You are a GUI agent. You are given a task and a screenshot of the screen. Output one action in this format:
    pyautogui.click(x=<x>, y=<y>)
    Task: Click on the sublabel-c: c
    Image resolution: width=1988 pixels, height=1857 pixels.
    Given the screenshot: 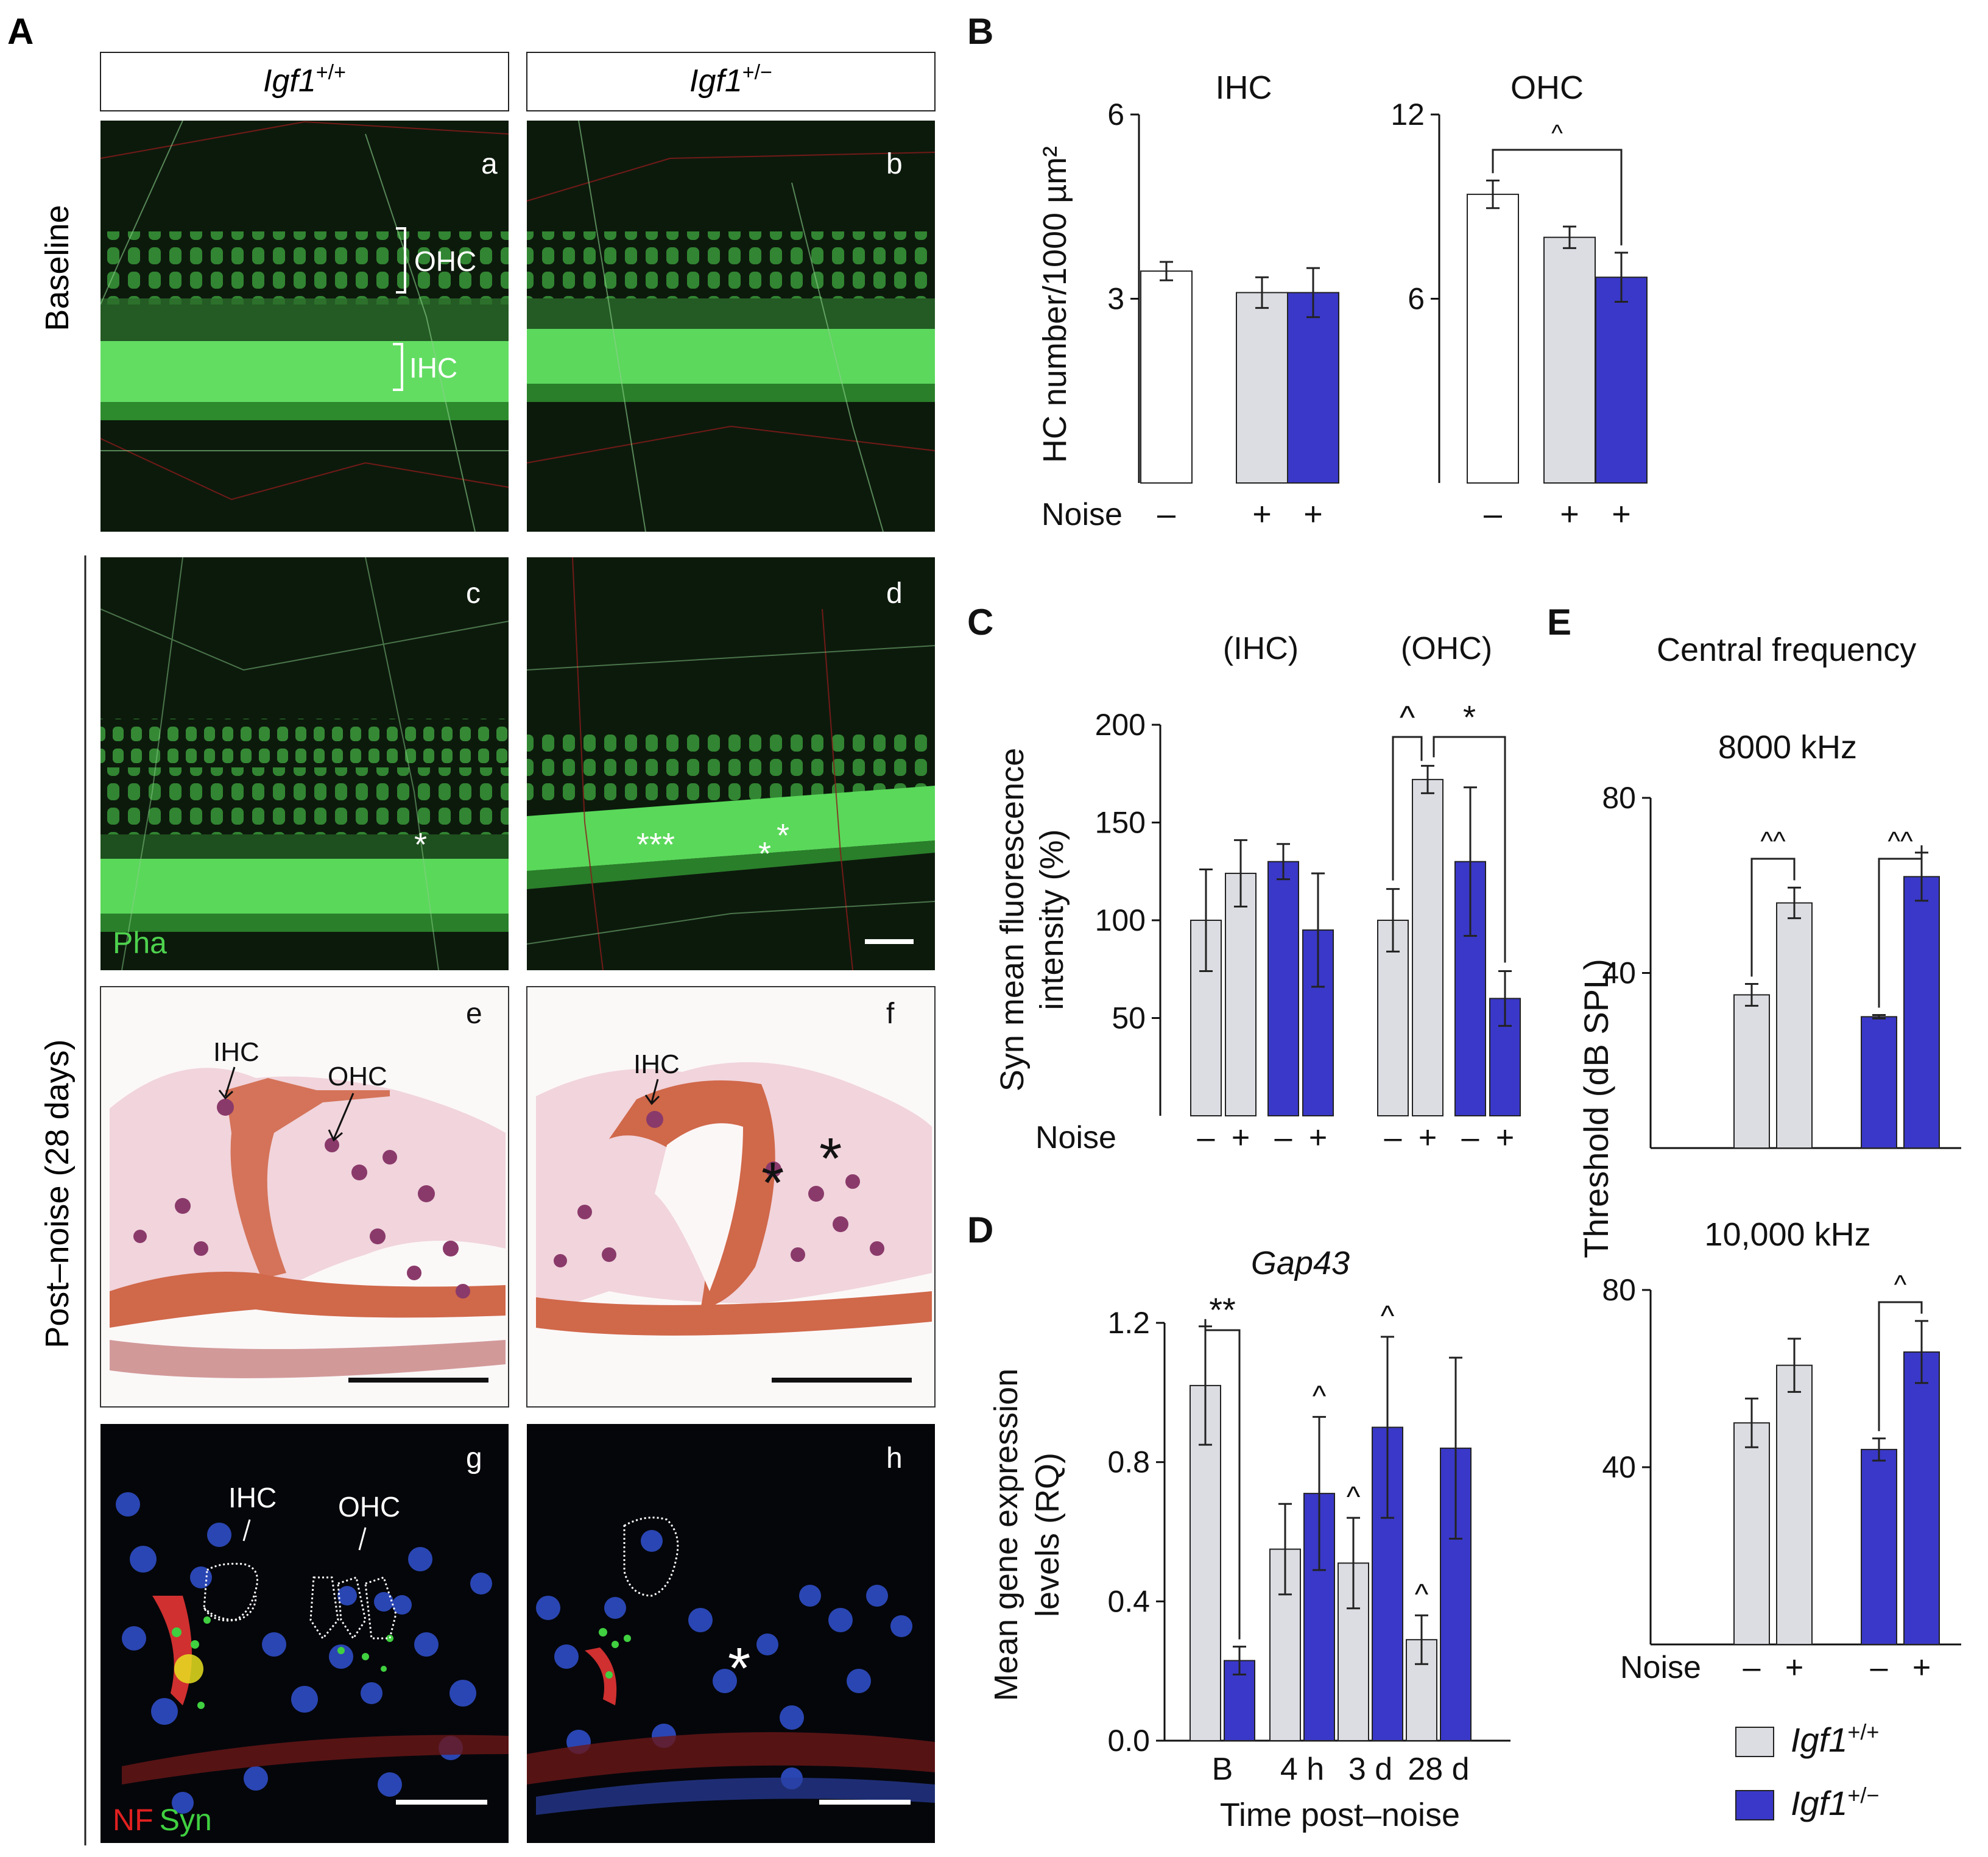 What is the action you would take?
    pyautogui.click(x=473, y=593)
    